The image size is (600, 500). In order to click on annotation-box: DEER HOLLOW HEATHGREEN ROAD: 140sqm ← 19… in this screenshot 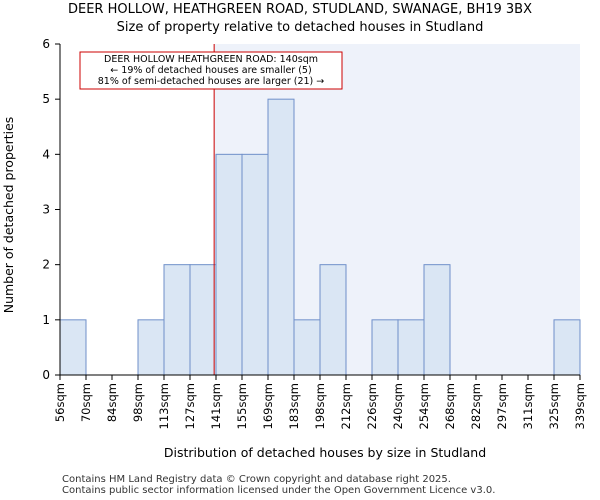, I will do `click(211, 70)`.